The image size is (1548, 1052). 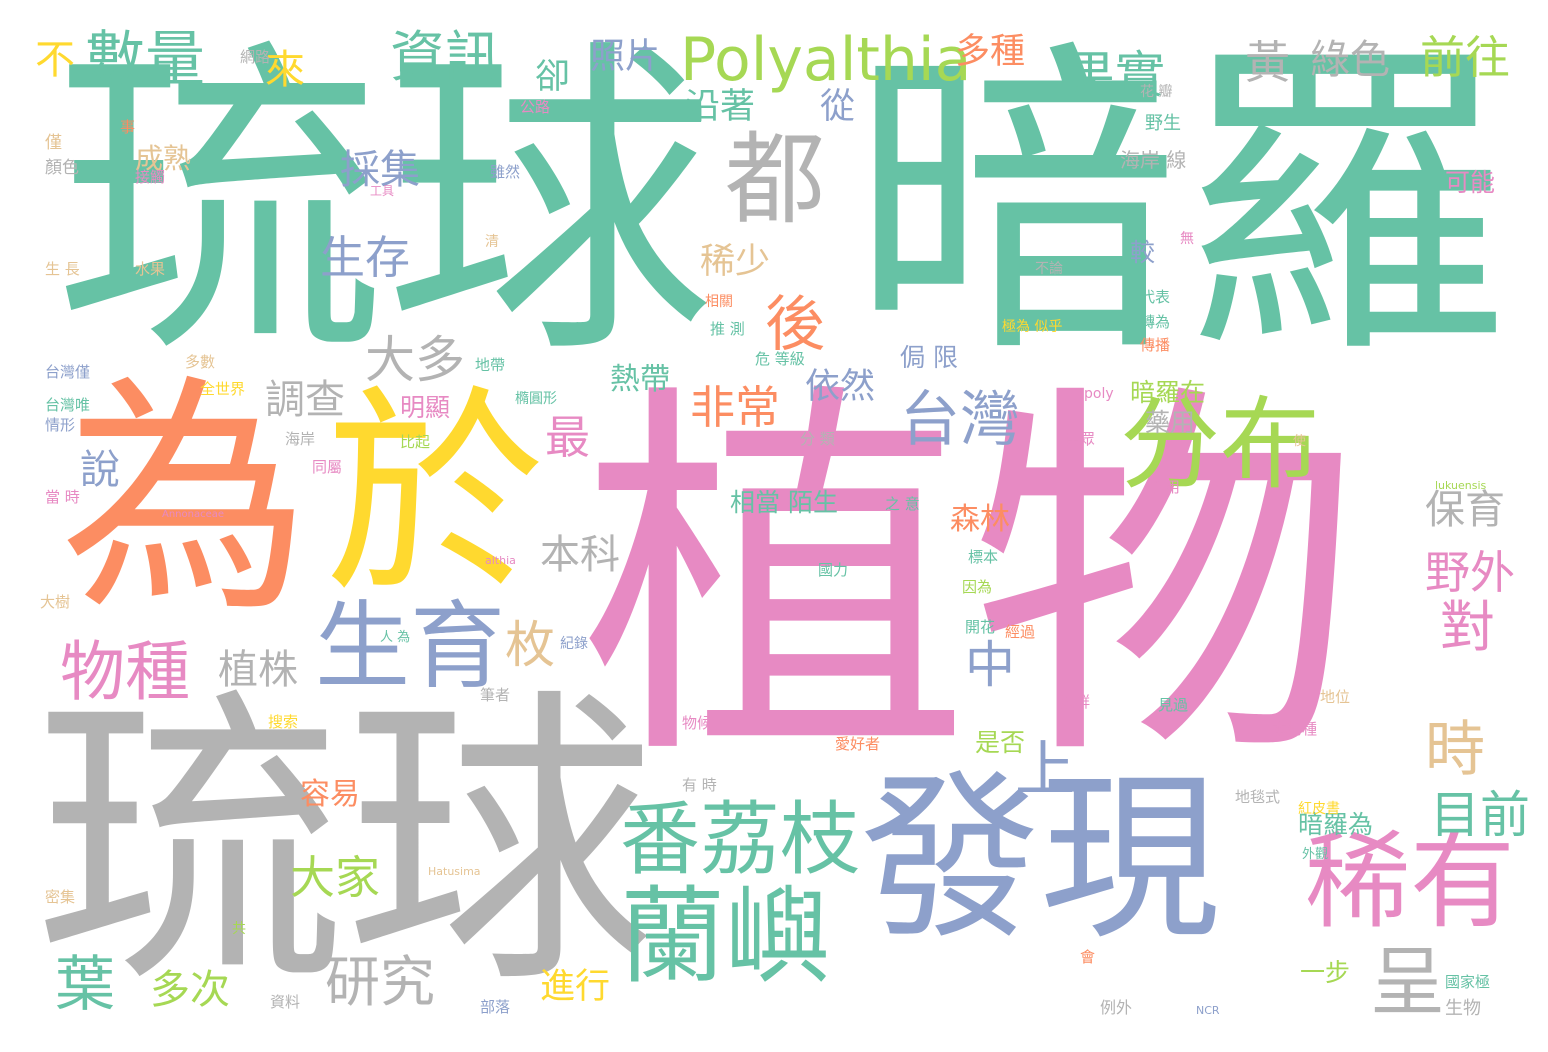 I want to click on cloud-word: 大樹, so click(x=55, y=602).